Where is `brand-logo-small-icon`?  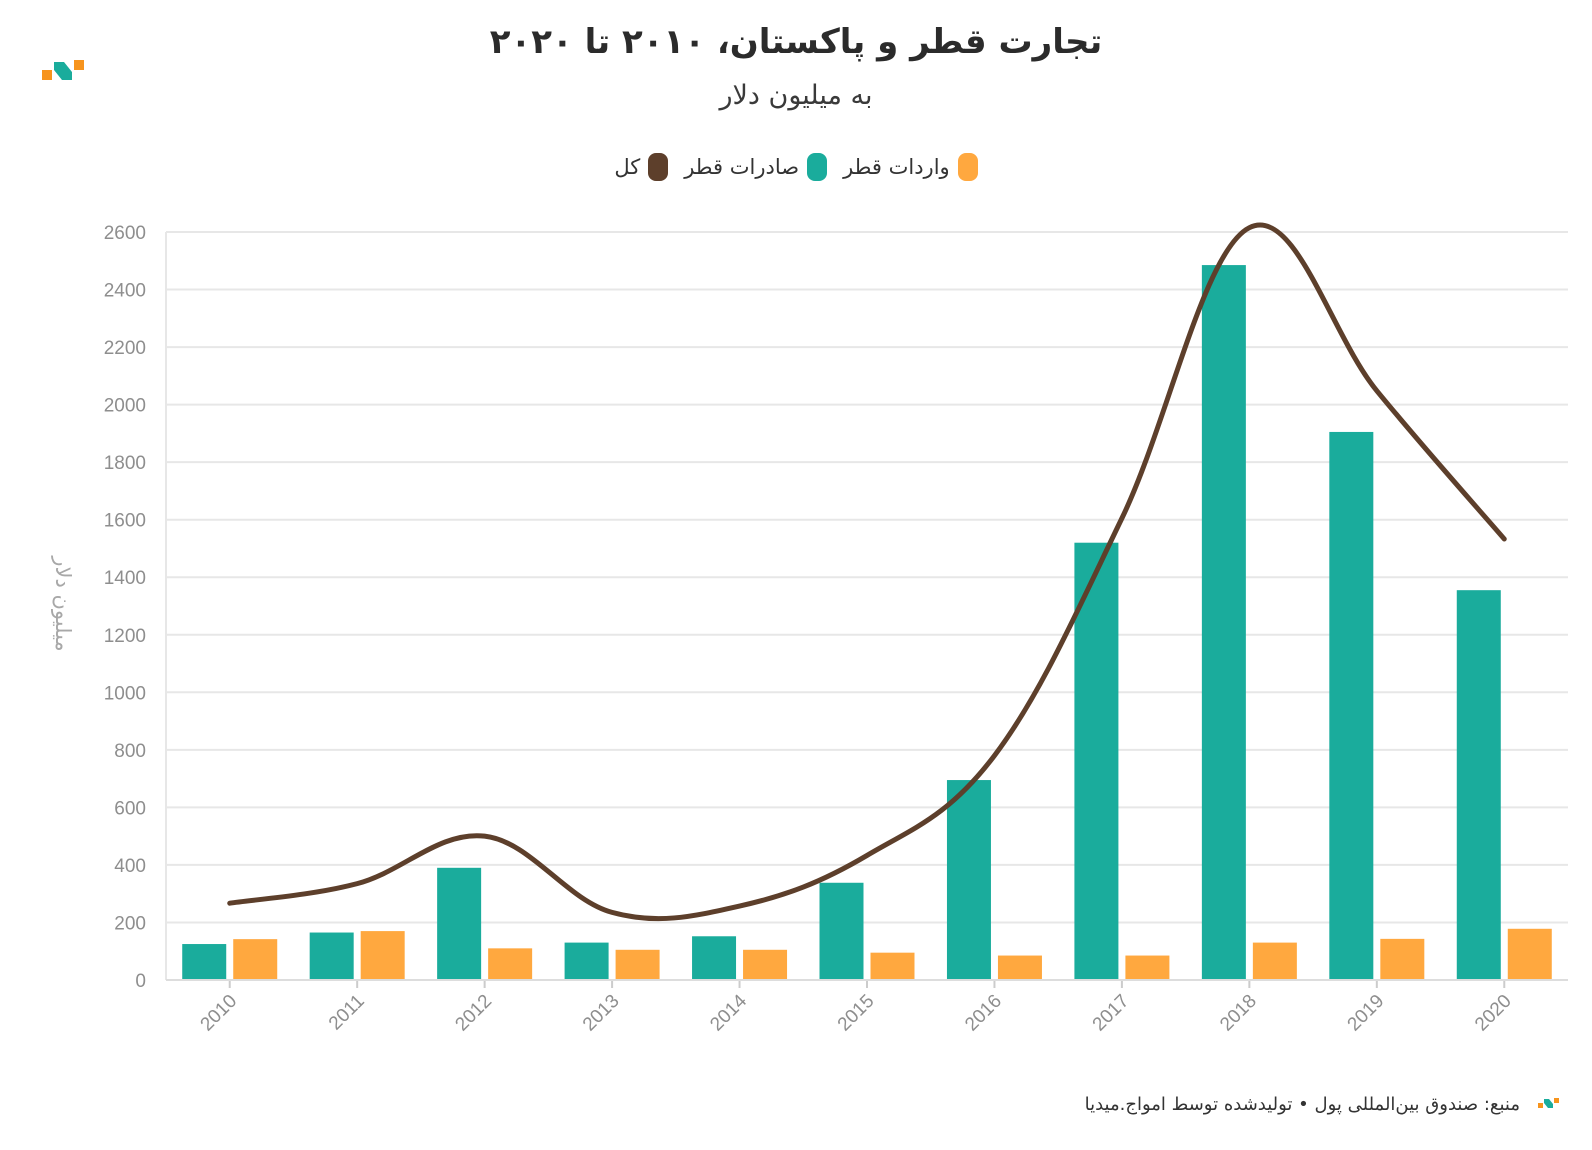 brand-logo-small-icon is located at coordinates (1548, 1103).